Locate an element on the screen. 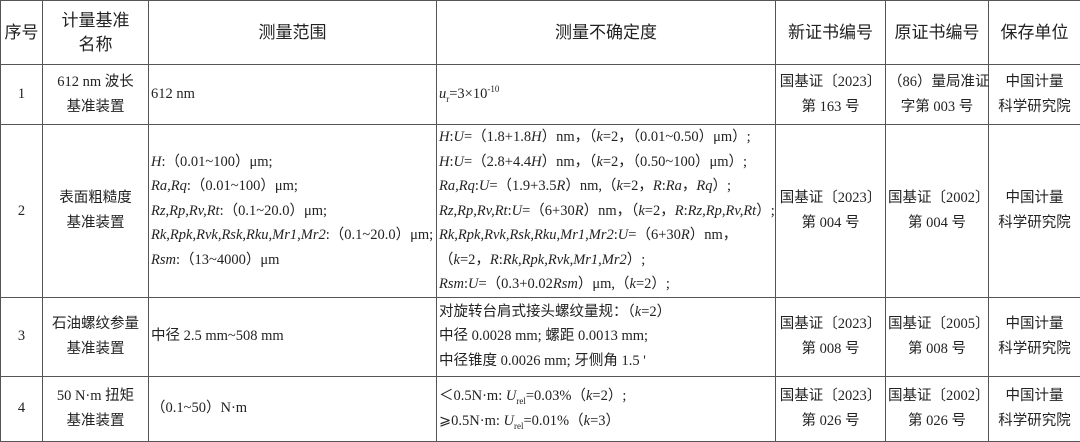 The height and width of the screenshot is (442, 1080). text-line: H:U=（1.8+1.8H）nm，（k=2，（0.01~0.50）μm）; is located at coordinates (606, 137).